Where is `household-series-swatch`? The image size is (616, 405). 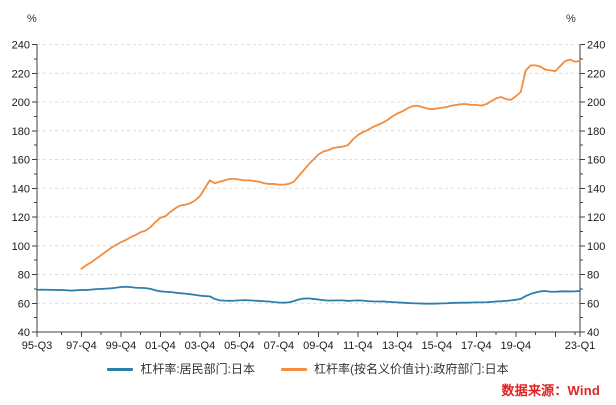 household-series-swatch is located at coordinates (120, 369).